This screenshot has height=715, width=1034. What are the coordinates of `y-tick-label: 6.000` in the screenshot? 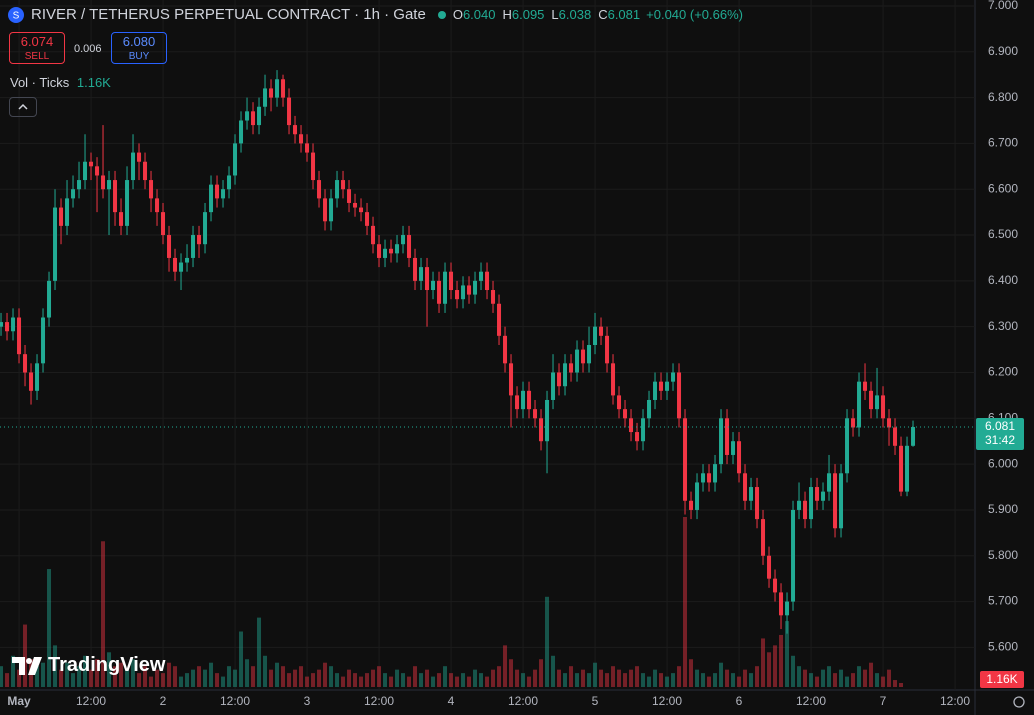 It's located at (1003, 463).